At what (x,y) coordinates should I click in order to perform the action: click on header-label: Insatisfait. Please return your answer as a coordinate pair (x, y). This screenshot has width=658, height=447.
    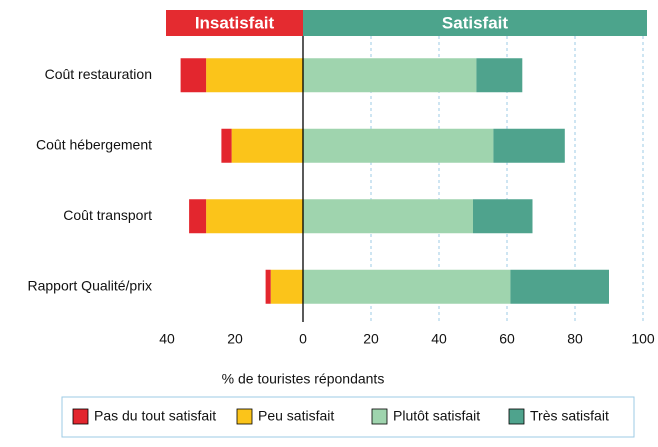
    Looking at the image, I should click on (235, 22).